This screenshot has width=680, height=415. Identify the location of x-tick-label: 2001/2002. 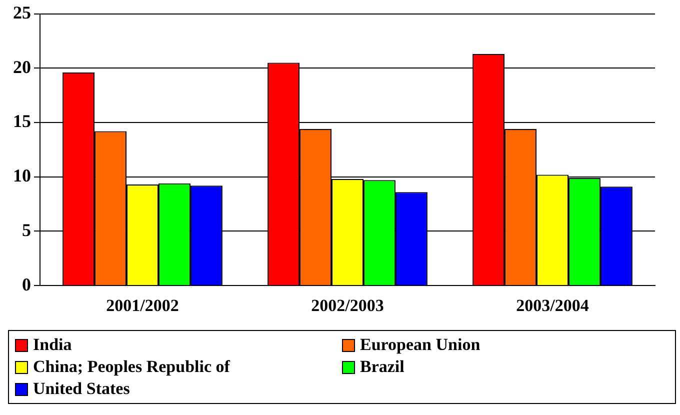
(142, 306).